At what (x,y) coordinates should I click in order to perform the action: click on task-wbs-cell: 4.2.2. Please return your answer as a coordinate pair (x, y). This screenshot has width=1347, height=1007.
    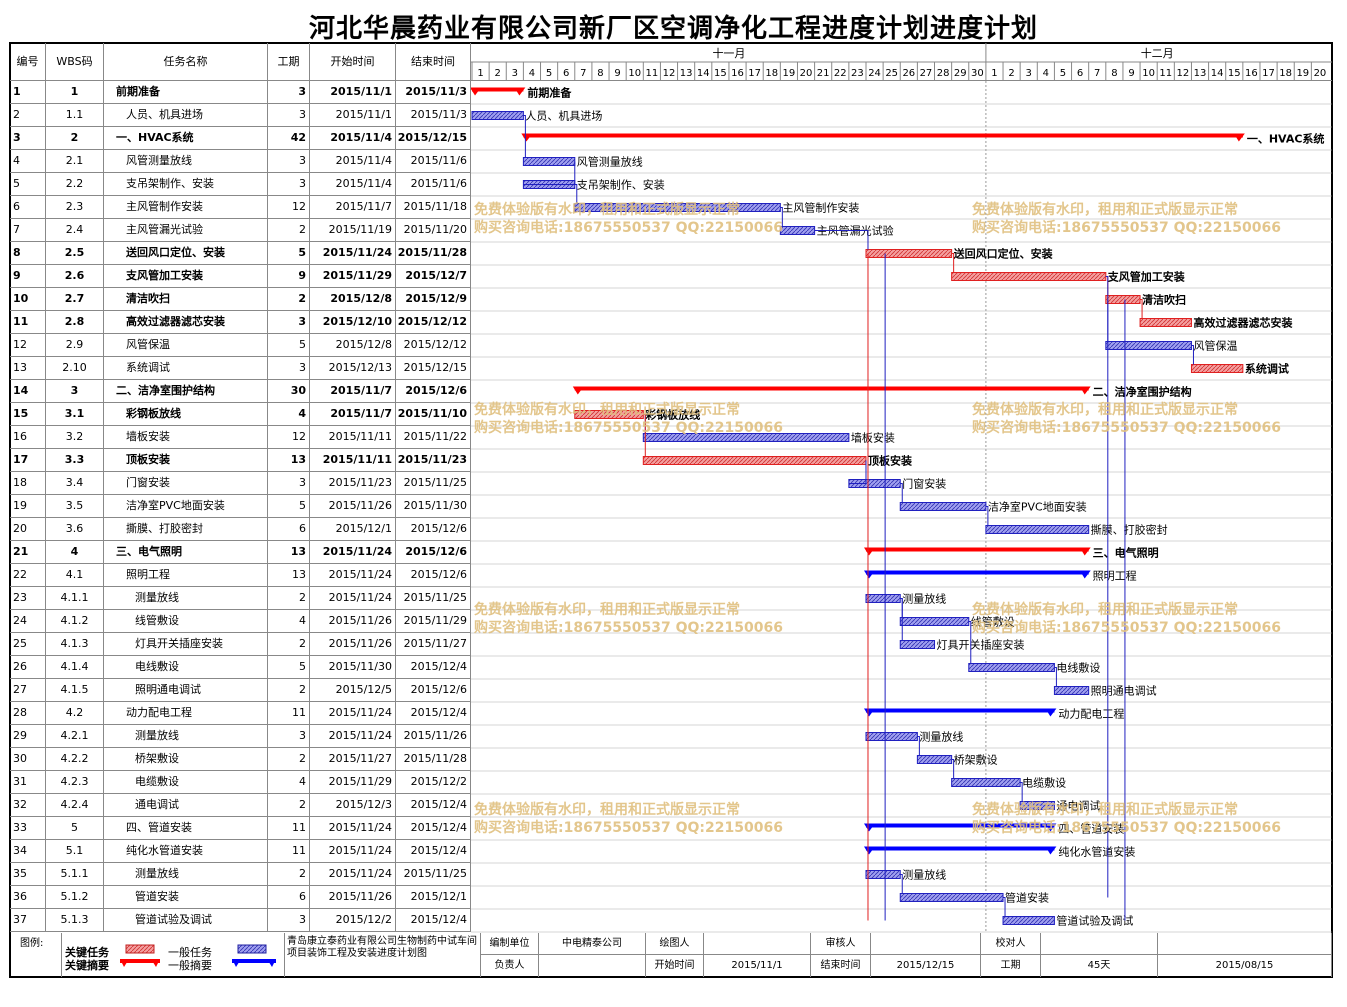
    Looking at the image, I should click on (75, 759).